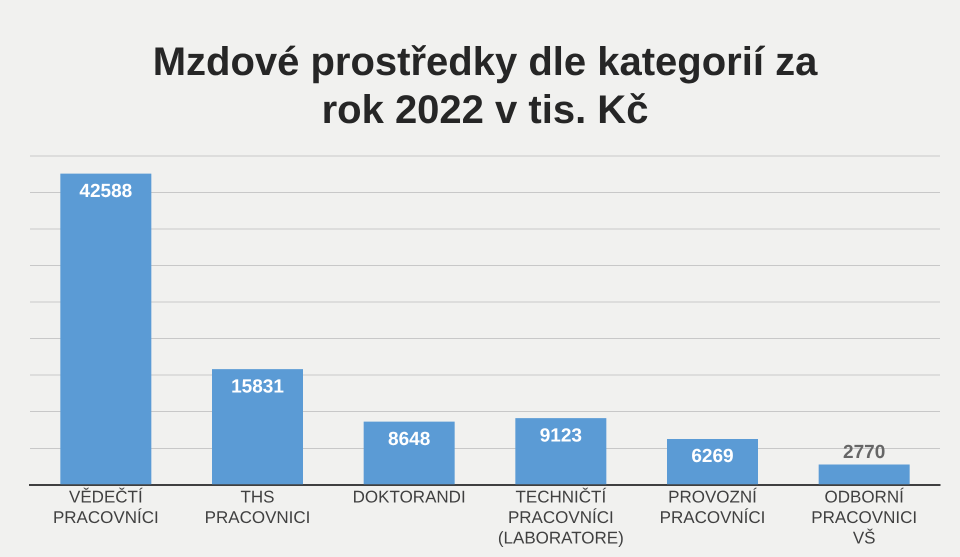 Image resolution: width=960 pixels, height=557 pixels. What do you see at coordinates (864, 452) in the screenshot?
I see `data-label: 2770` at bounding box center [864, 452].